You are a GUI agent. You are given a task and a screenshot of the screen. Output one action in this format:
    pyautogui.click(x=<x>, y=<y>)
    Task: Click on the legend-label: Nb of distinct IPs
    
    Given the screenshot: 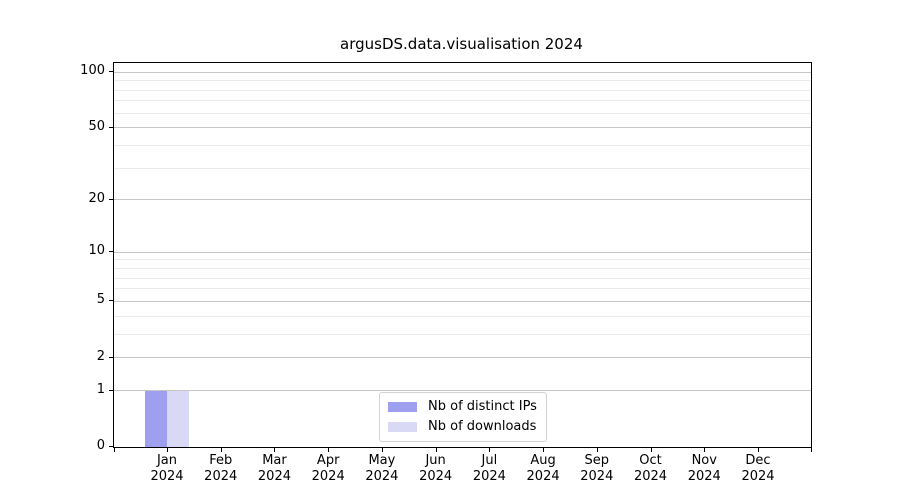 What is the action you would take?
    pyautogui.click(x=482, y=406)
    